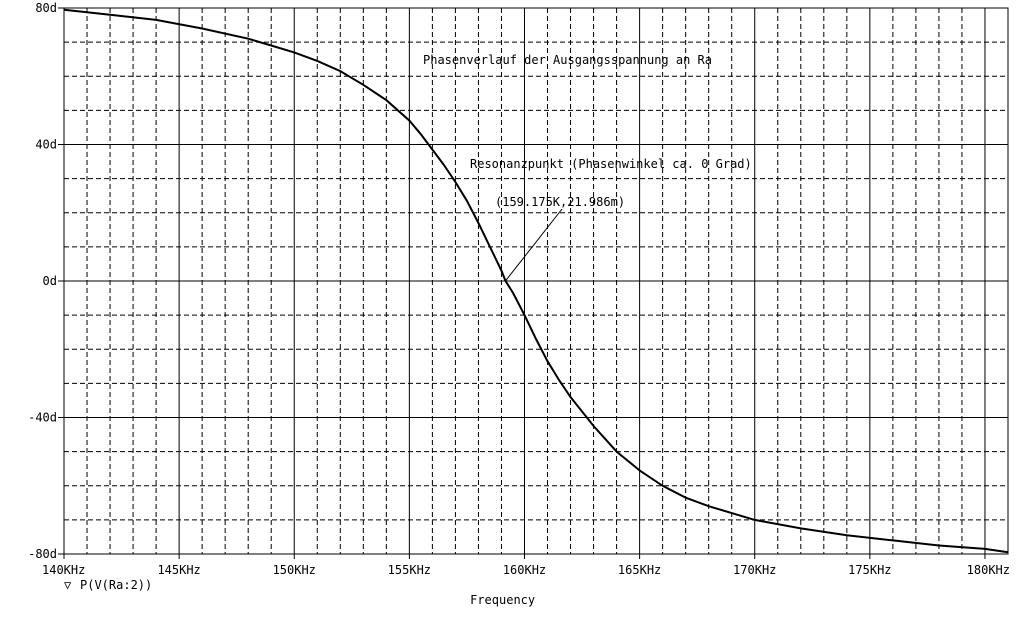 The height and width of the screenshot is (624, 1020). Describe the element at coordinates (502, 600) in the screenshot. I see `x-axis-title: Frequency` at that location.